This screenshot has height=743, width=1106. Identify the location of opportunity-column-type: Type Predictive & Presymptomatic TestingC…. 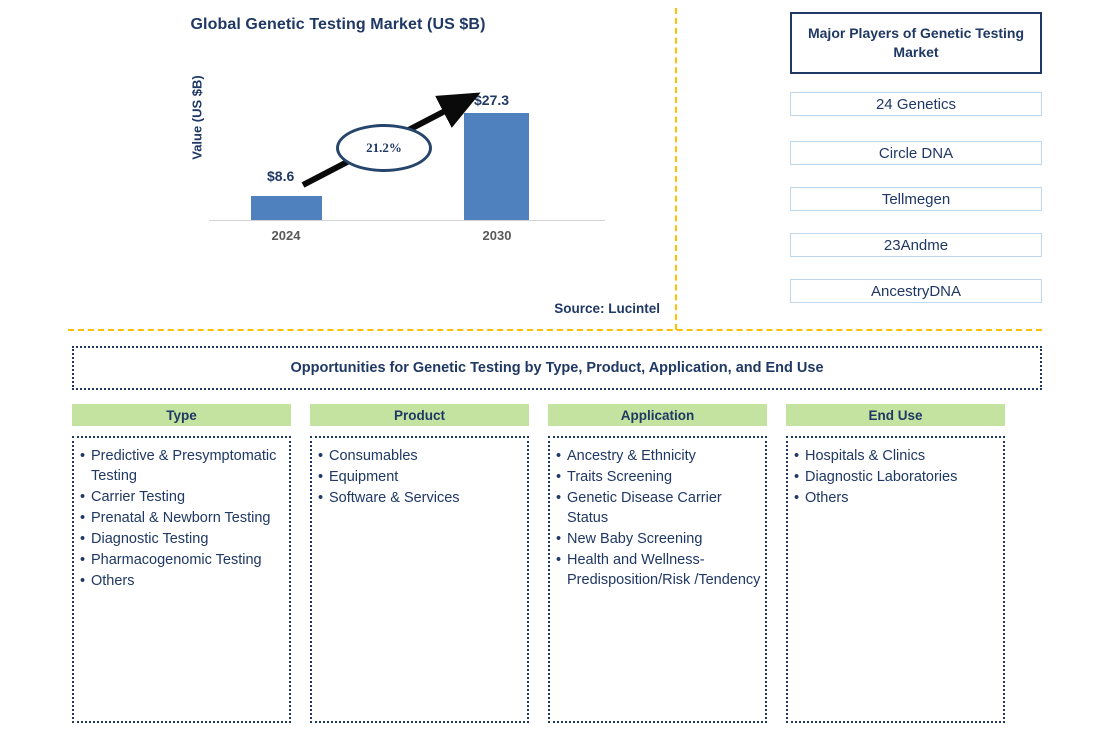
(181, 563).